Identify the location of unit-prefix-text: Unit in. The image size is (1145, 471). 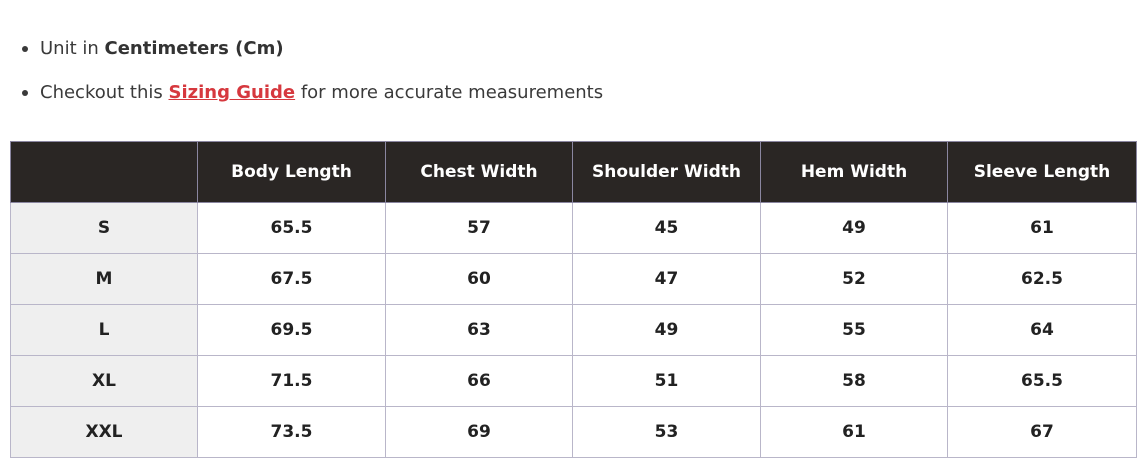
(72, 48).